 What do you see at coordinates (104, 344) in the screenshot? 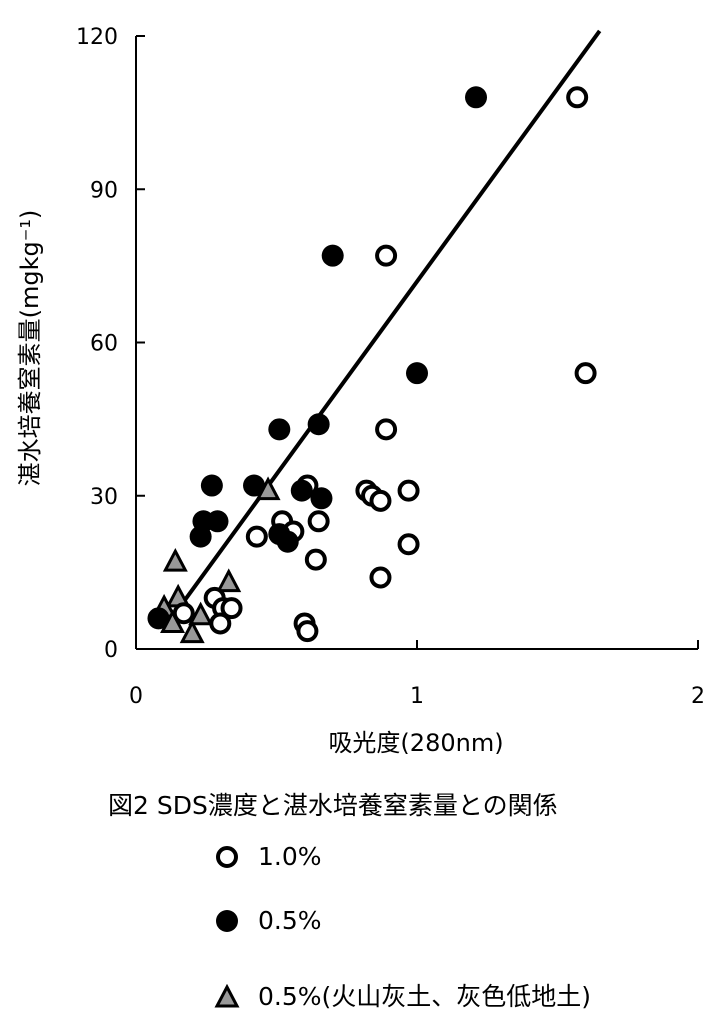
I see `y-tick-label: 60` at bounding box center [104, 344].